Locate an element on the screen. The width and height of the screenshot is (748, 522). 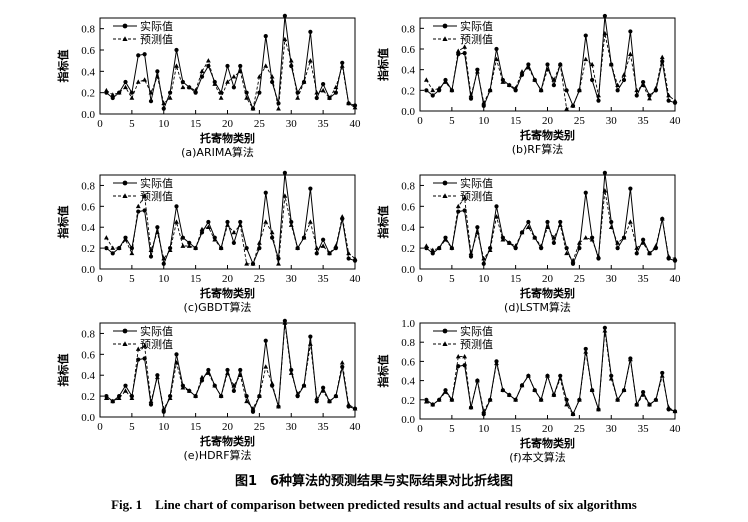
y-axis-label: 指标值 is located at coordinates (63, 370).